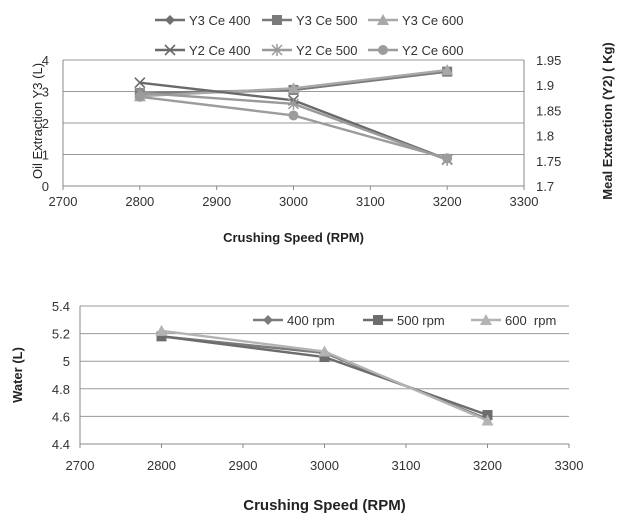 The height and width of the screenshot is (516, 624). Describe the element at coordinates (545, 85) in the screenshot. I see `y2-tick-label: 1.9` at that location.